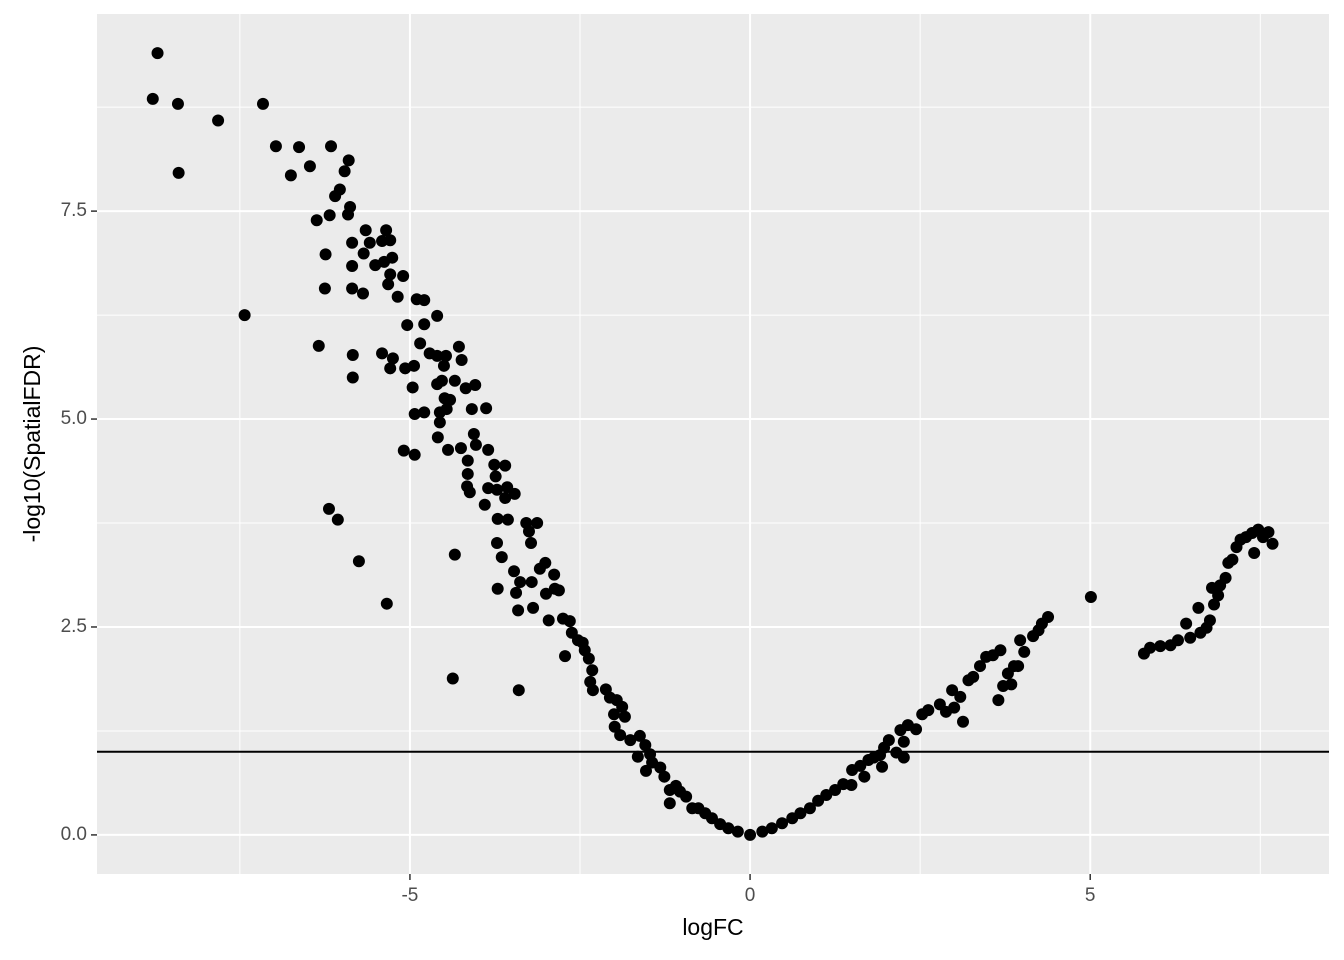 The width and height of the screenshot is (1344, 960). What do you see at coordinates (409, 895) in the screenshot?
I see `x-tick-label: -5` at bounding box center [409, 895].